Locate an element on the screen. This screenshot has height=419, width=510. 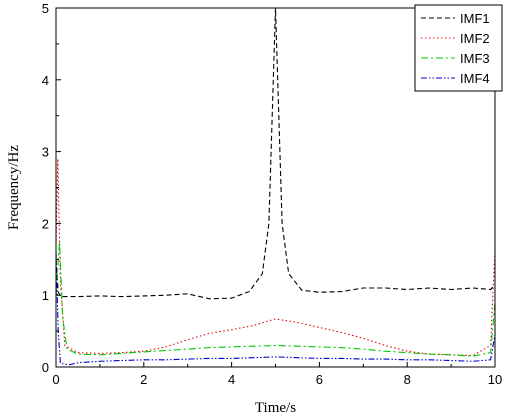
y-tick-label: 2 is located at coordinates (45, 223).